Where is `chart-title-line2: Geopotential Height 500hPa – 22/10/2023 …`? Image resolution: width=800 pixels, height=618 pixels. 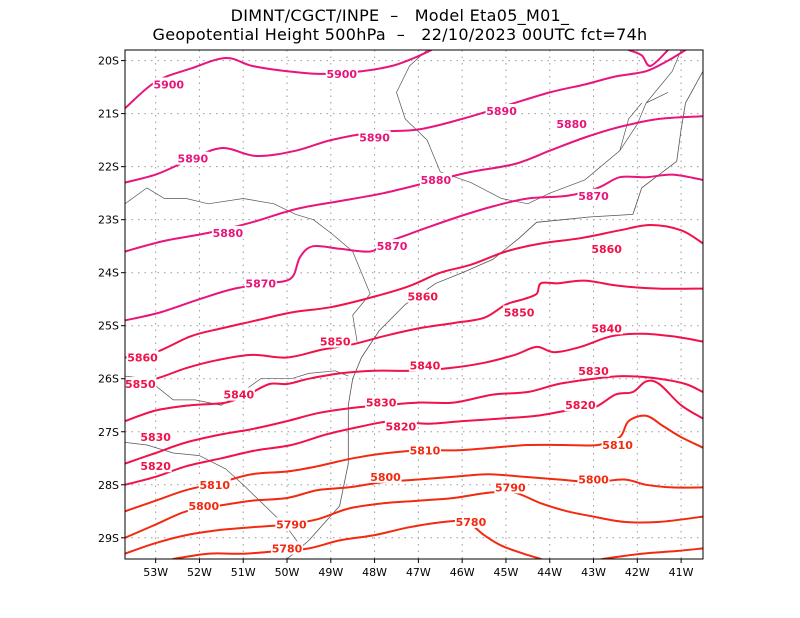
chart-title-line2: Geopotential Height 500hPa – 22/10/2023 … is located at coordinates (400, 34).